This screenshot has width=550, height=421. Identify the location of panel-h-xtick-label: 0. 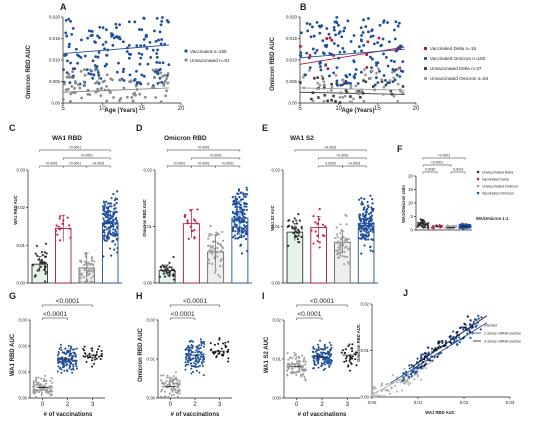
(171, 405).